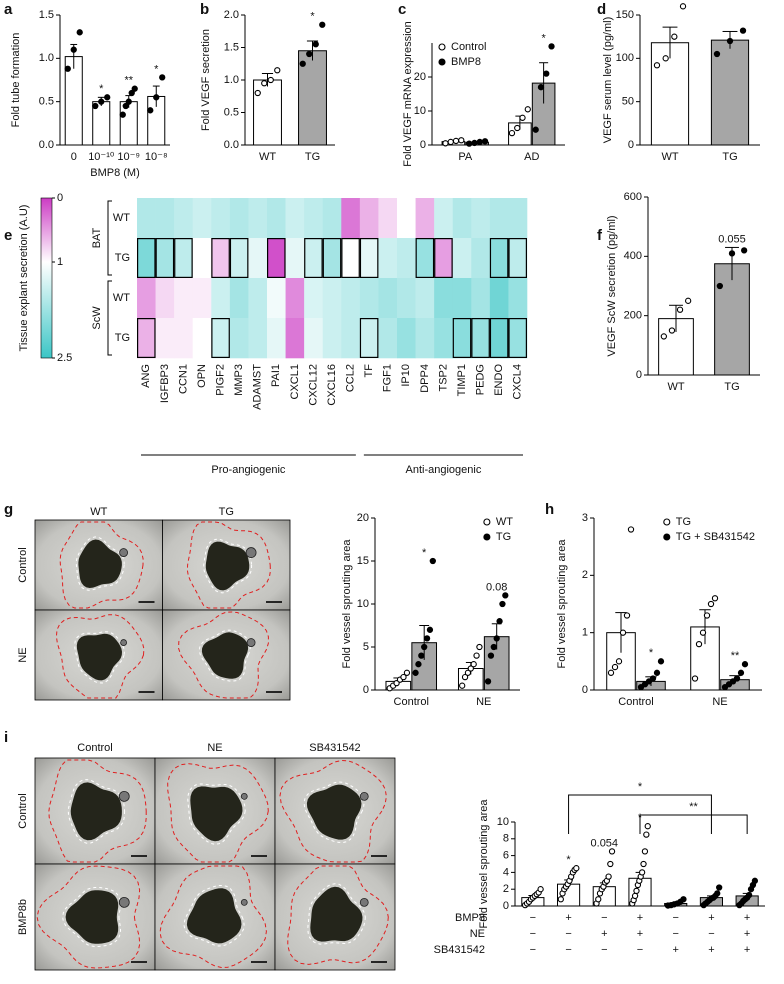  I want to click on column-group-label: Pro-angiogenic, so click(248, 470).